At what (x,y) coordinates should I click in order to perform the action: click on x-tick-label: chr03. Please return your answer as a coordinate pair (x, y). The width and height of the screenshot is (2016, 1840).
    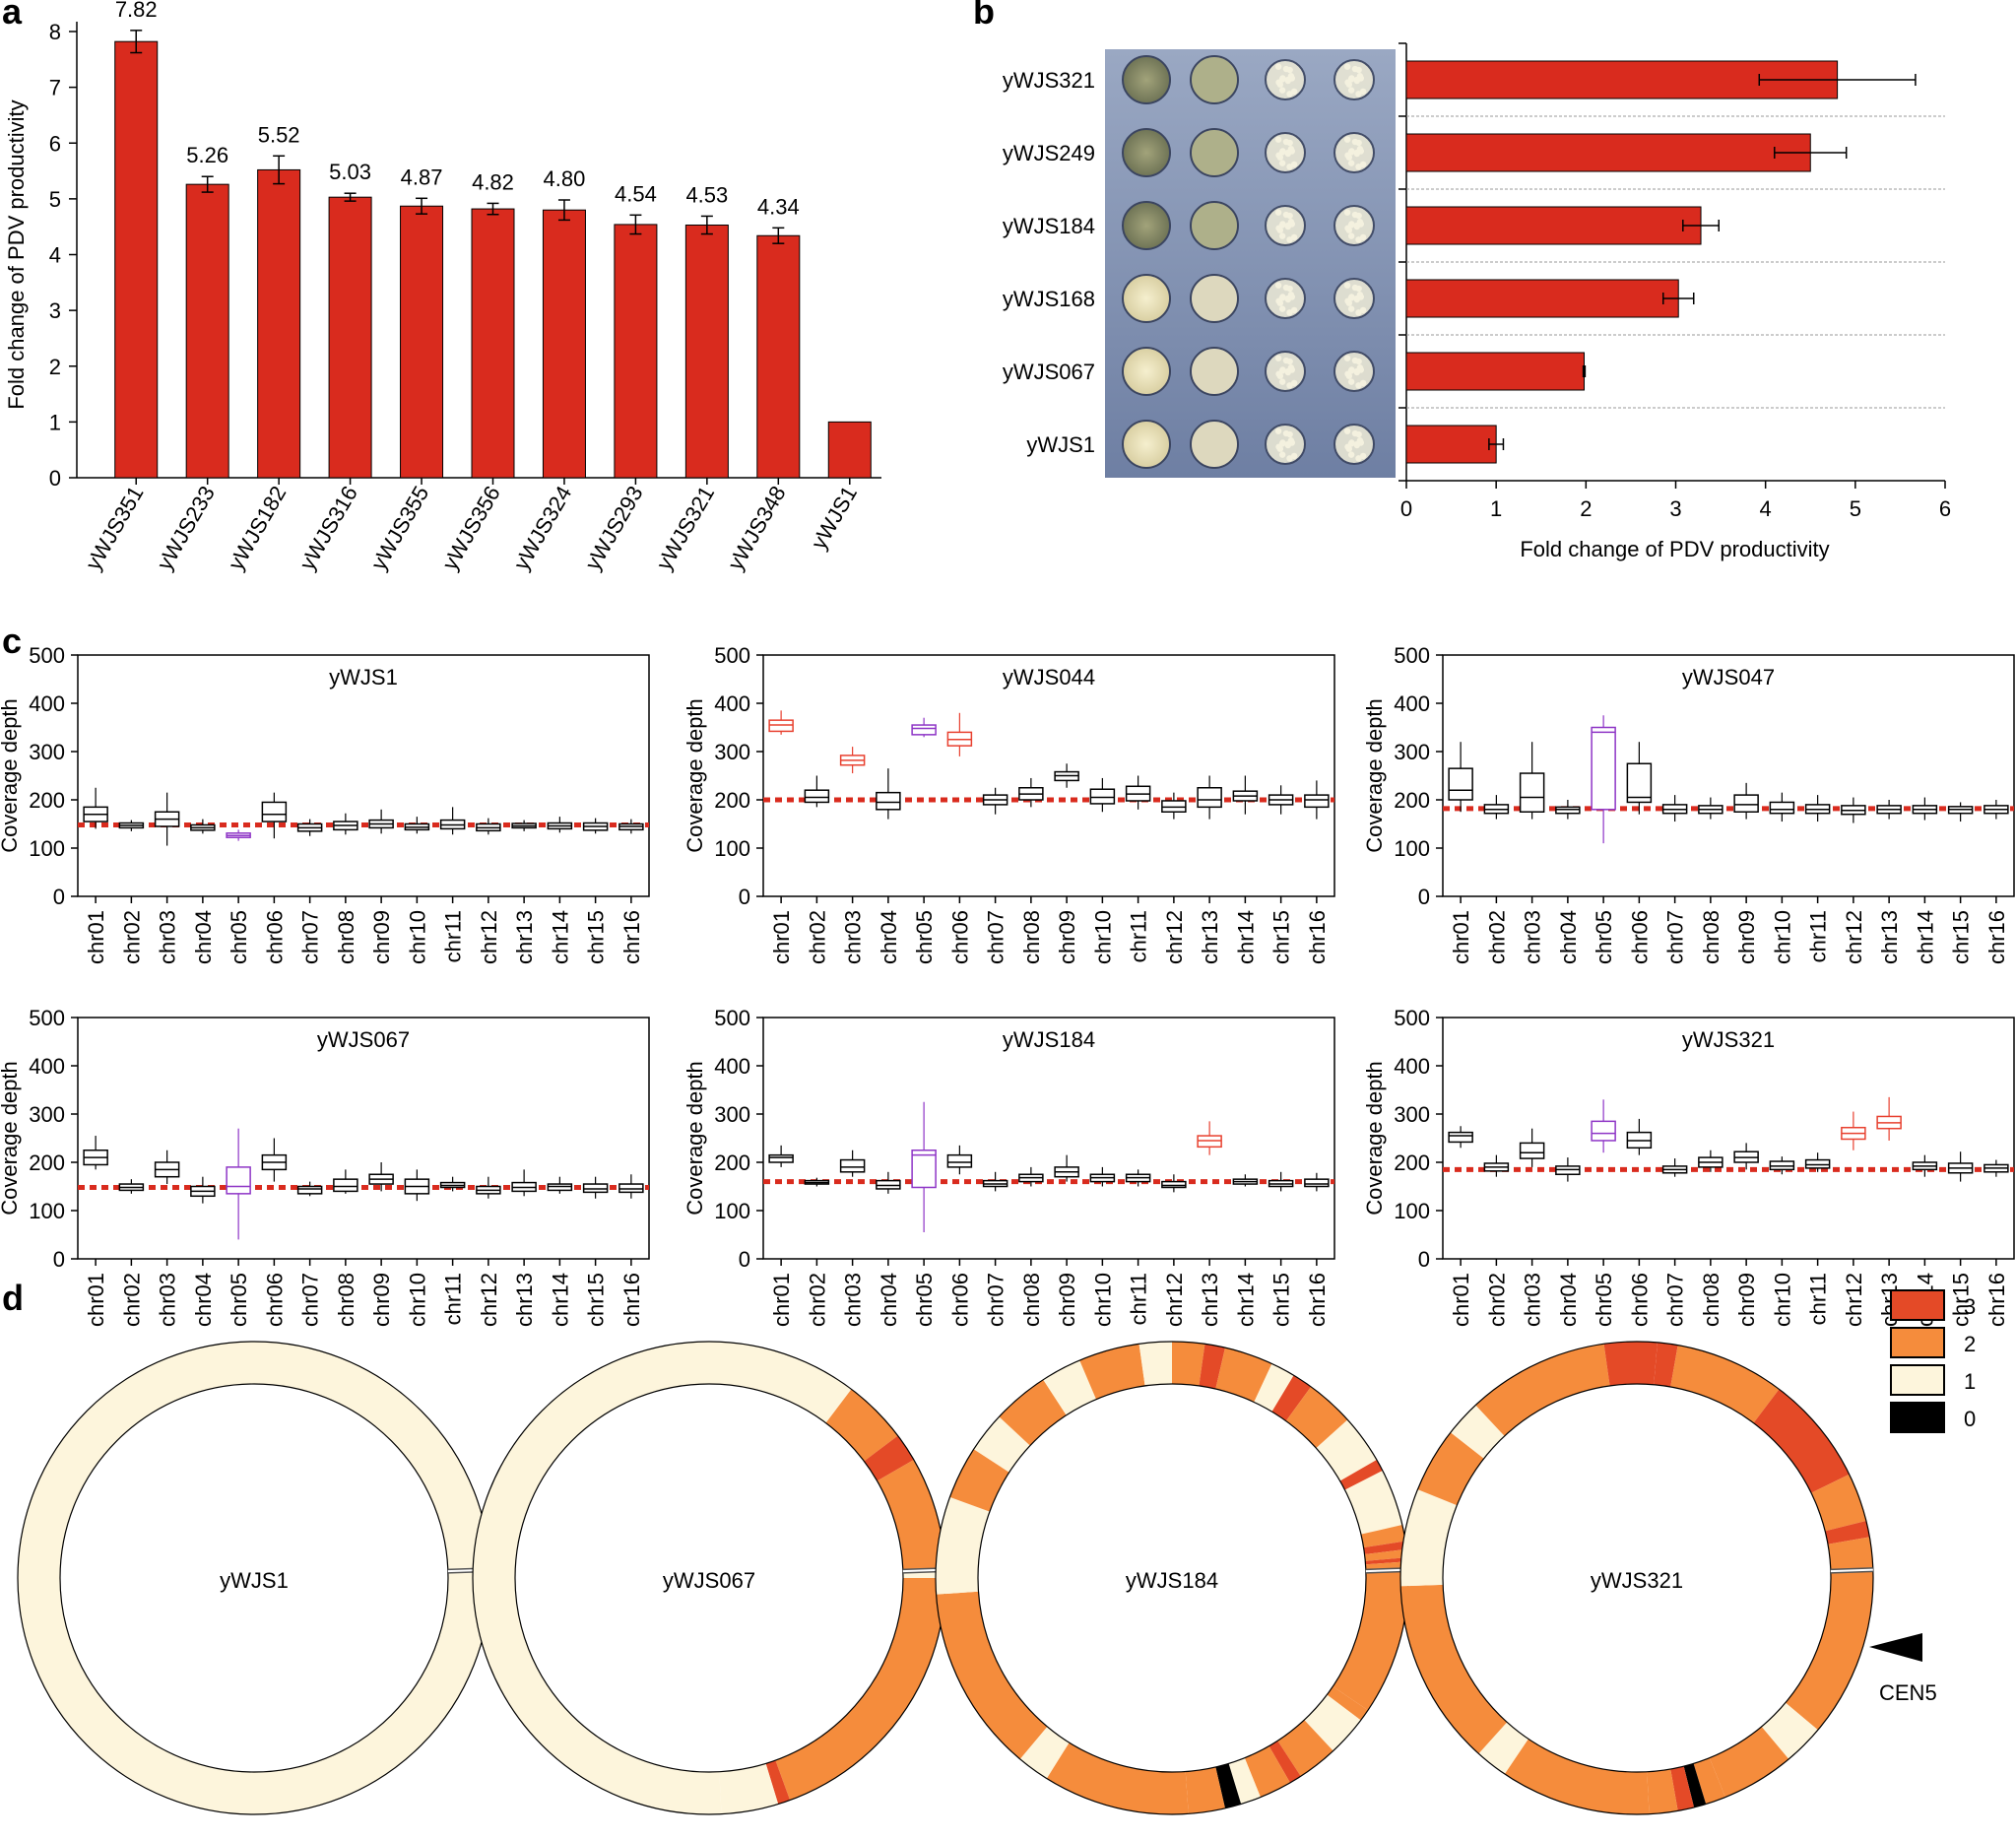
    Looking at the image, I should click on (168, 1300).